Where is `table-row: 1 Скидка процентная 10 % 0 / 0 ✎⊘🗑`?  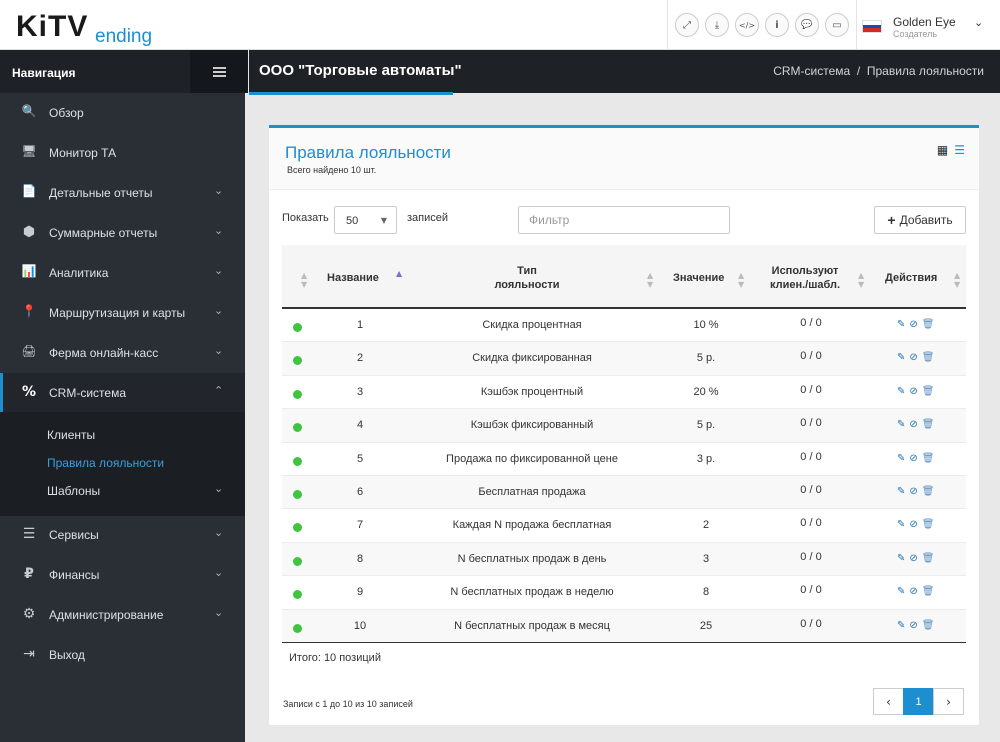
table-row: 1 Скидка процентная 10 % 0 / 0 ✎⊘🗑 is located at coordinates (624, 326).